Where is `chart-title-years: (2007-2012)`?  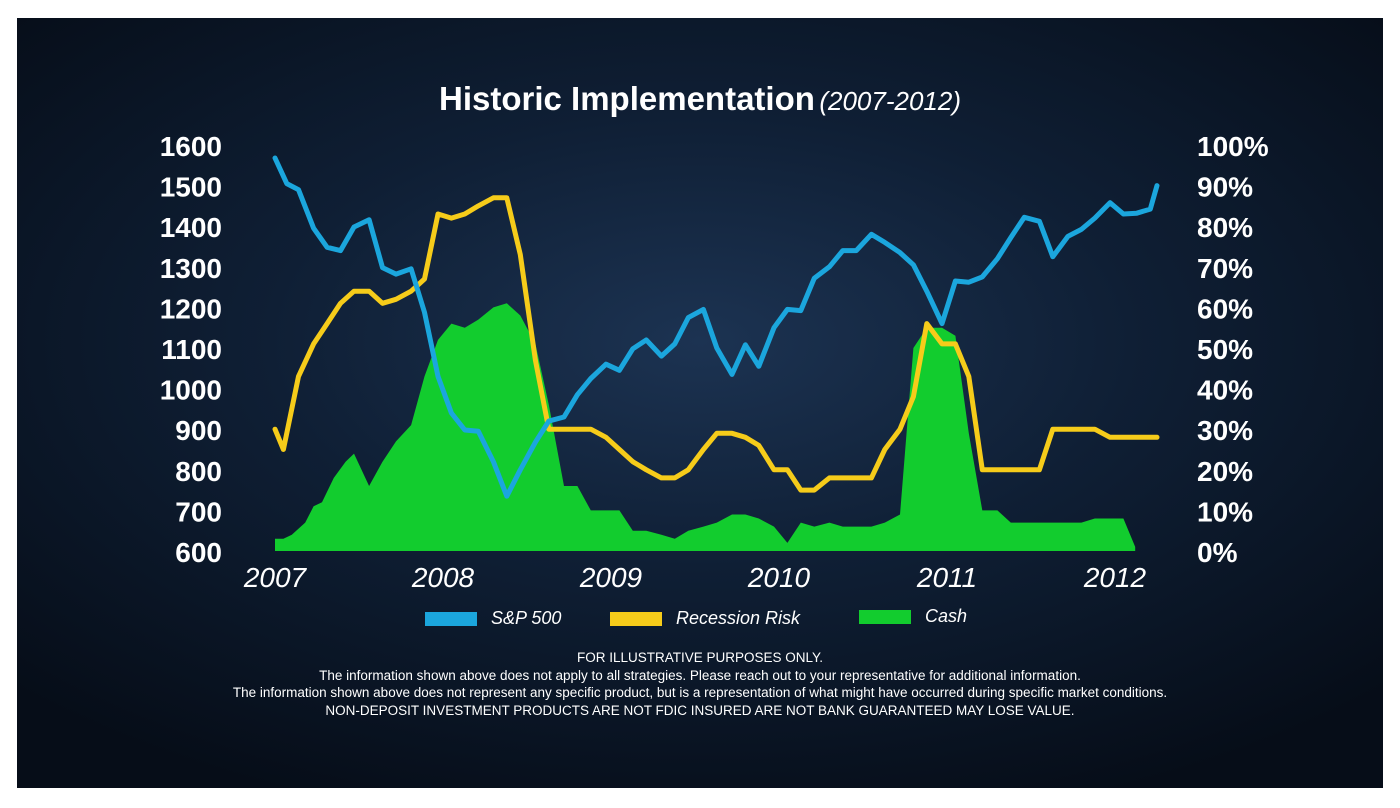 chart-title-years: (2007-2012) is located at coordinates (890, 101).